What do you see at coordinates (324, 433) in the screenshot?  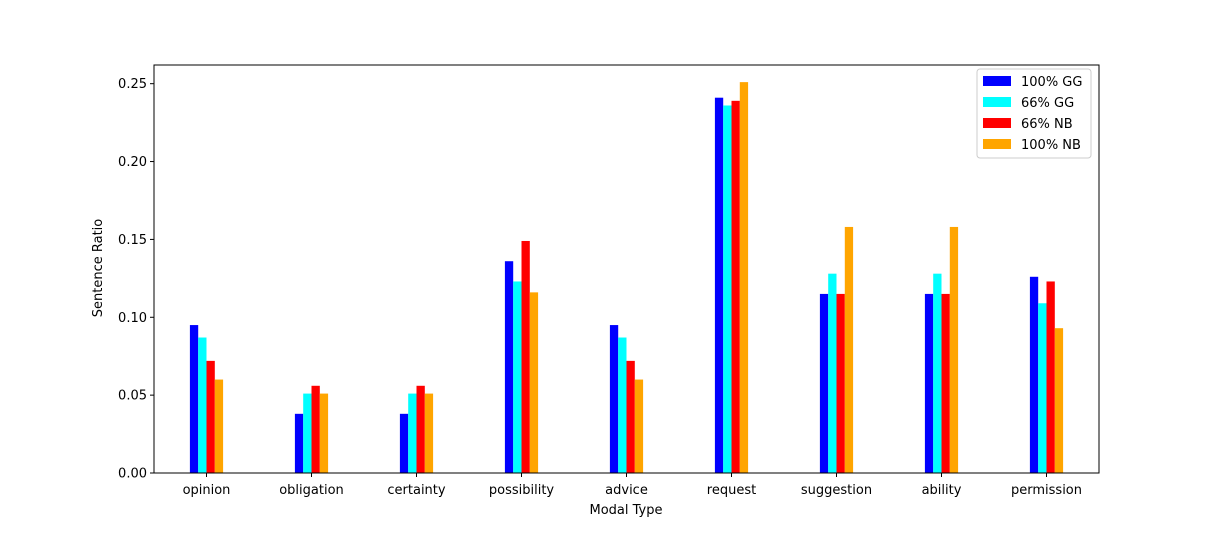 I see `bar-obligation-100-nb` at bounding box center [324, 433].